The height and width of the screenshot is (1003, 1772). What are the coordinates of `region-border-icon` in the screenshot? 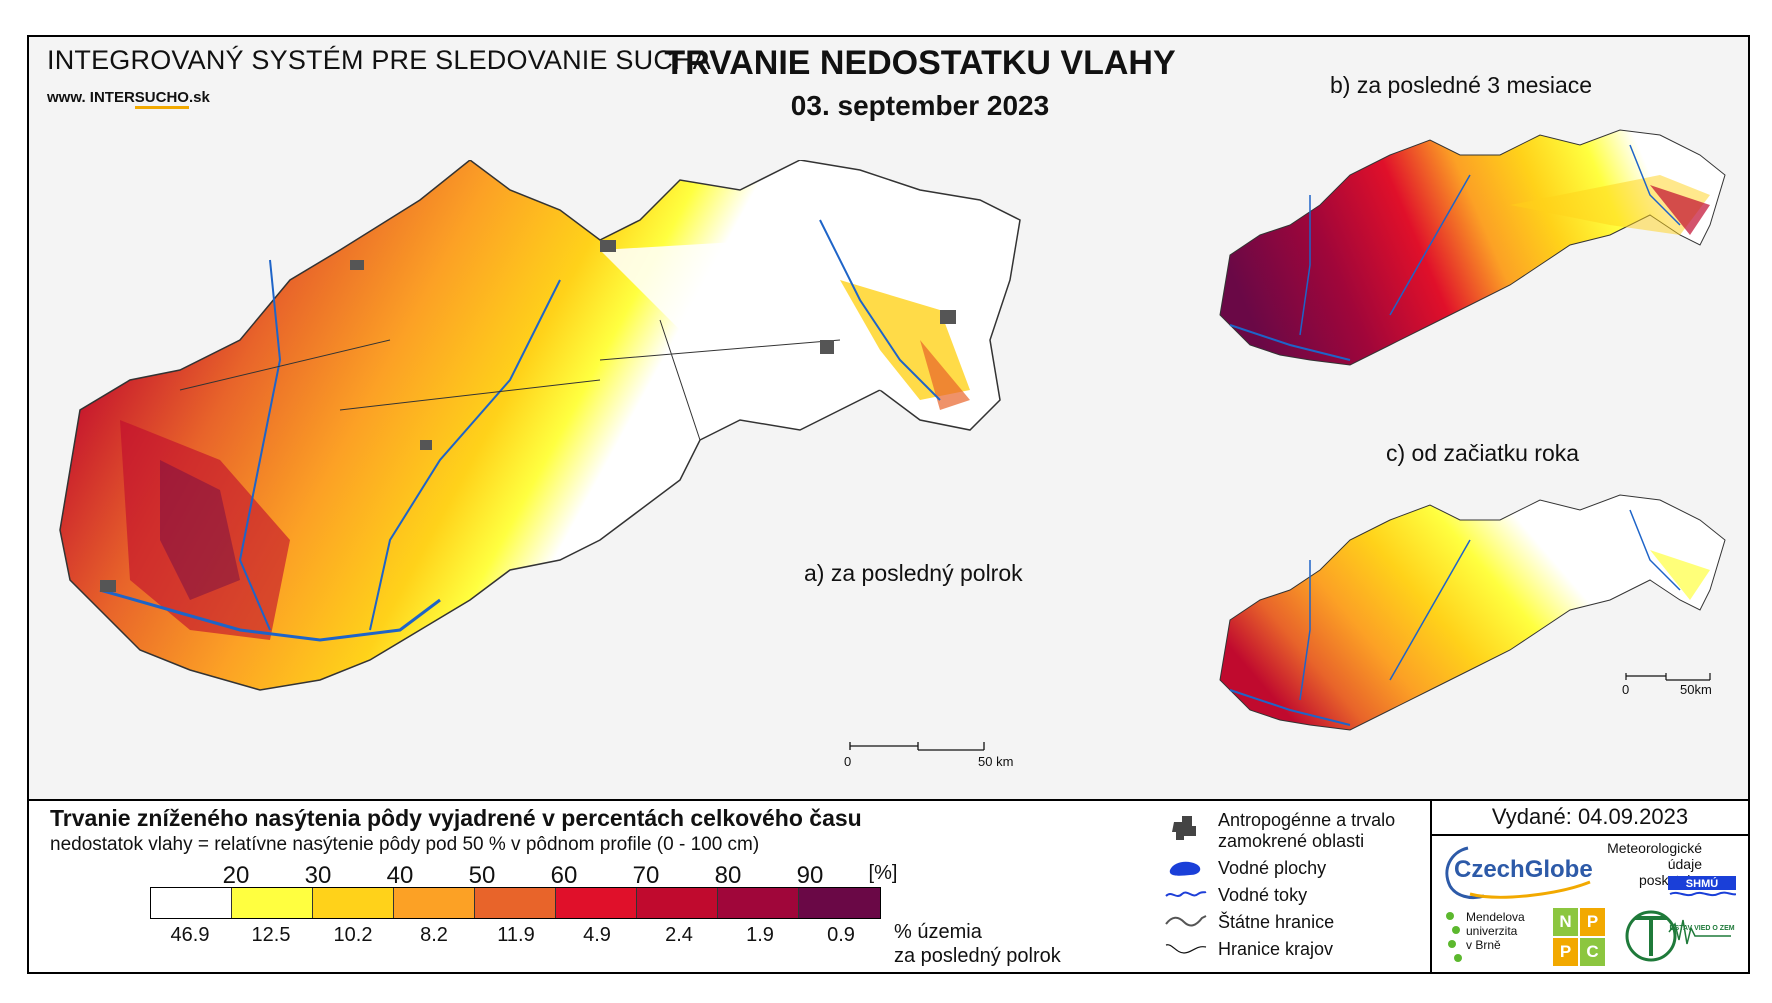 It's located at (1186, 949).